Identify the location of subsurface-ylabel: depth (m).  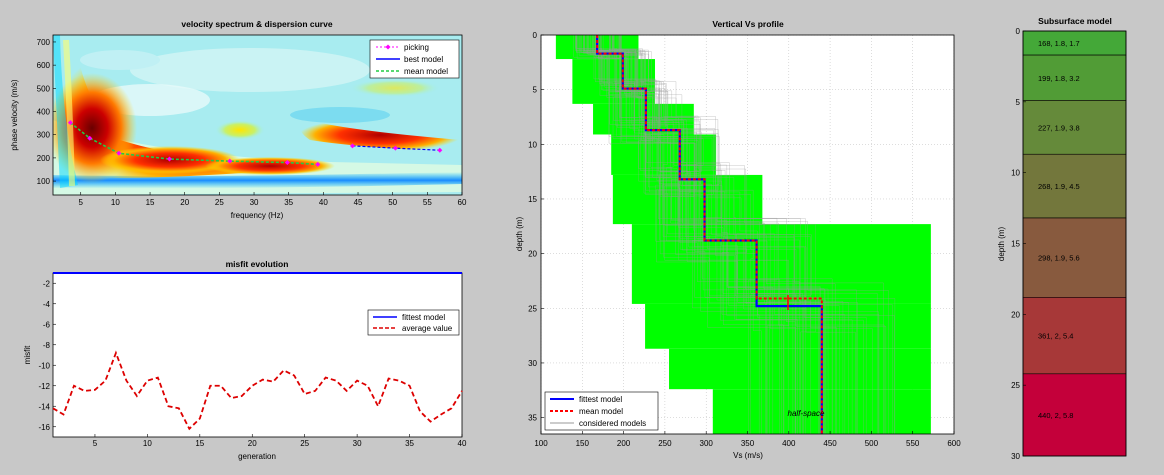
(1001, 244).